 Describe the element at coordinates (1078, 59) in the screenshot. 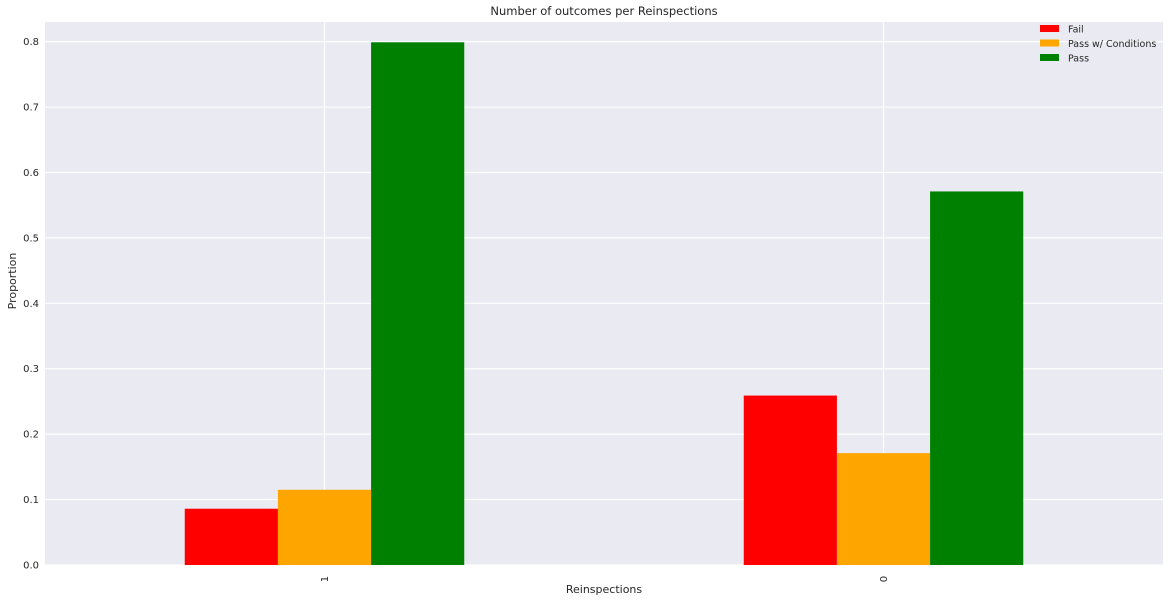

I see `legend-label: Pass` at that location.